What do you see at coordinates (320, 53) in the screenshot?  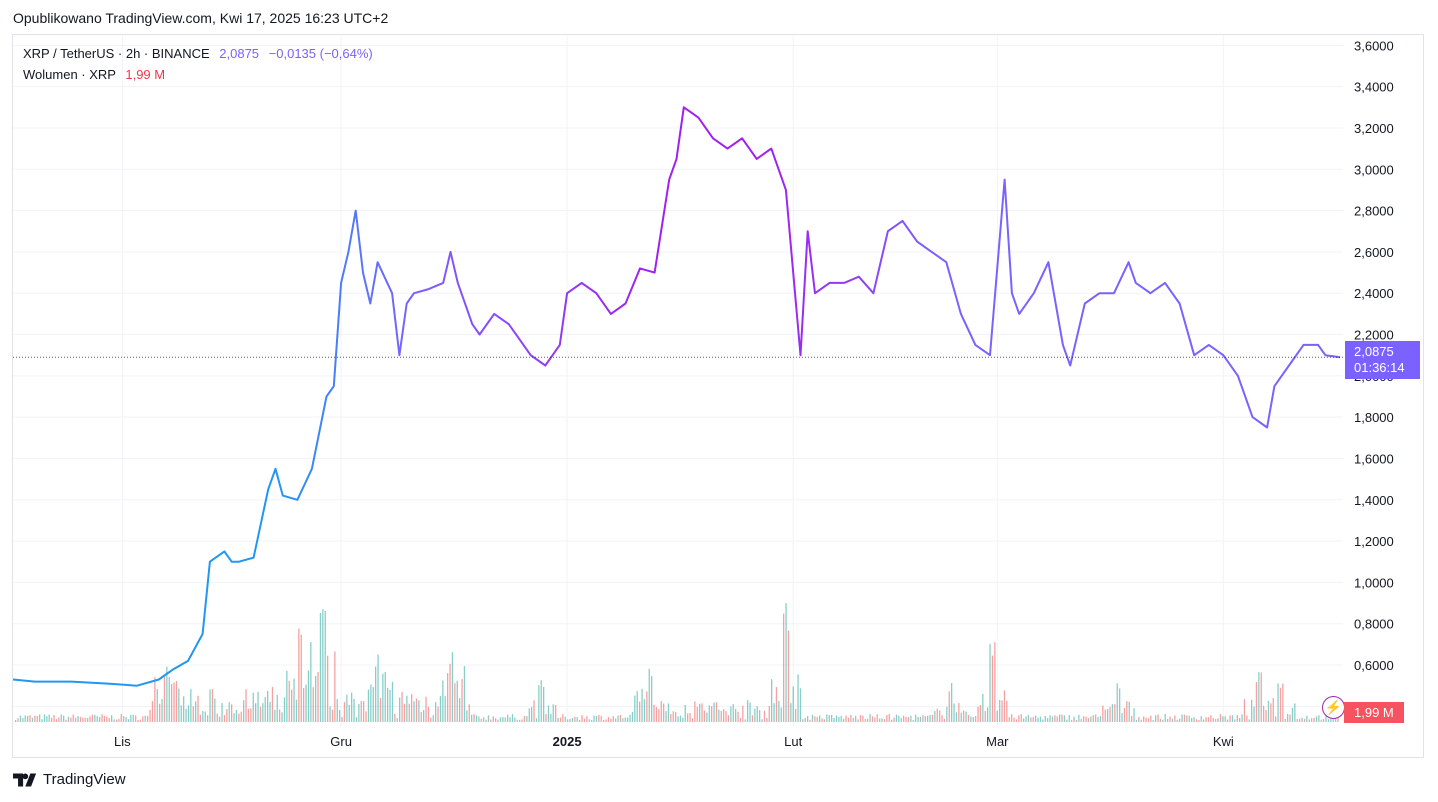 I see `legend-change: −0,0135 (−0,64%)` at bounding box center [320, 53].